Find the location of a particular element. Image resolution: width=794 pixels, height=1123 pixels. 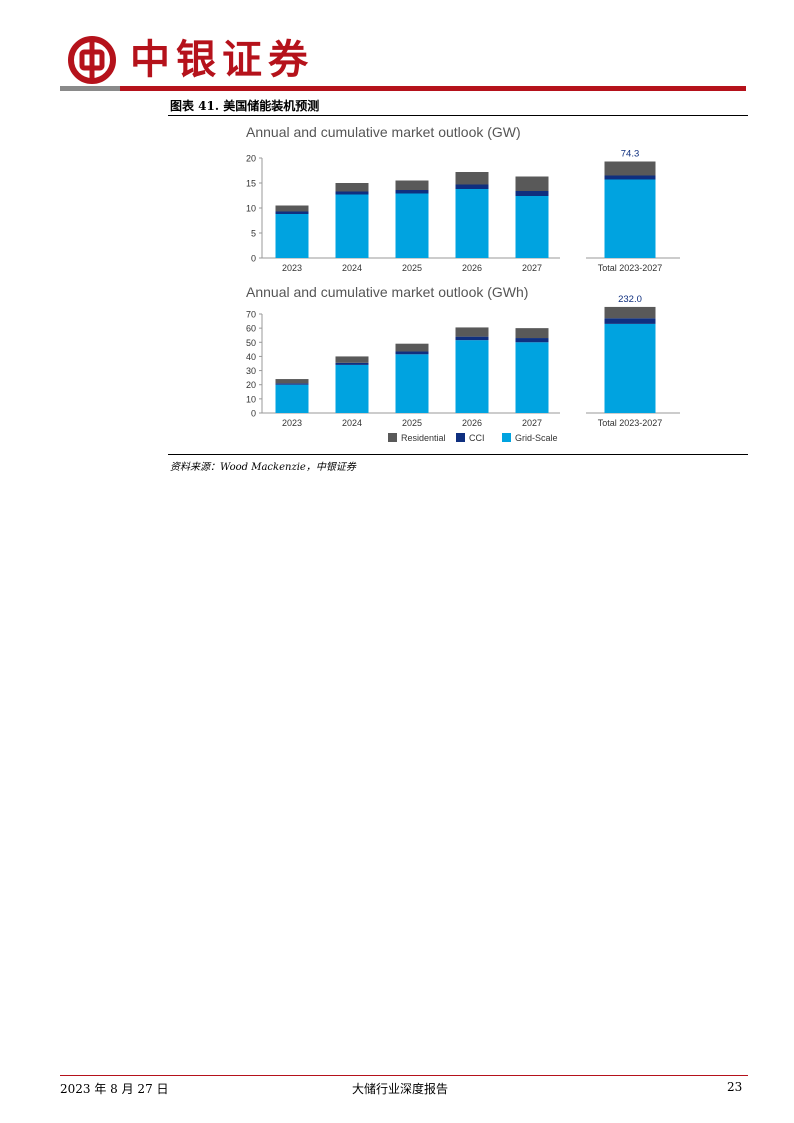

total-value-label: 232.0 is located at coordinates (630, 299).